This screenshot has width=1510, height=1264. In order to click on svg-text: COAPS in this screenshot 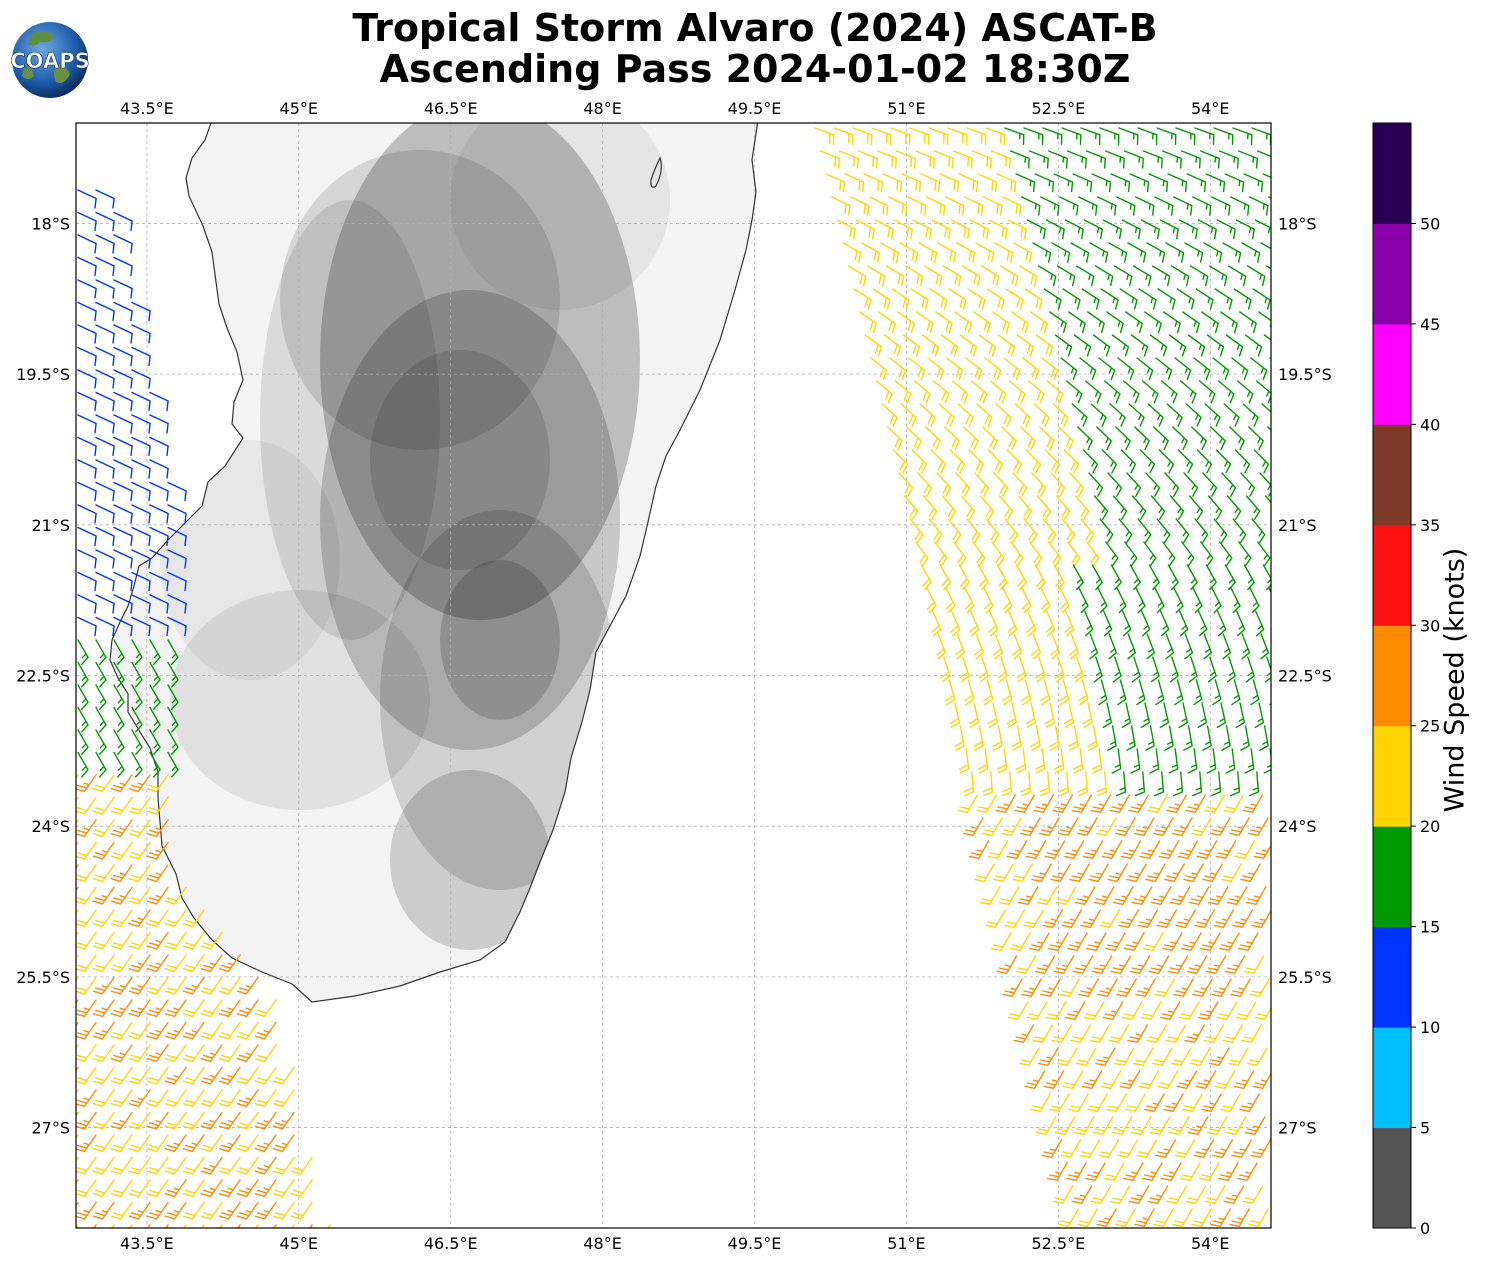, I will do `click(49, 61)`.